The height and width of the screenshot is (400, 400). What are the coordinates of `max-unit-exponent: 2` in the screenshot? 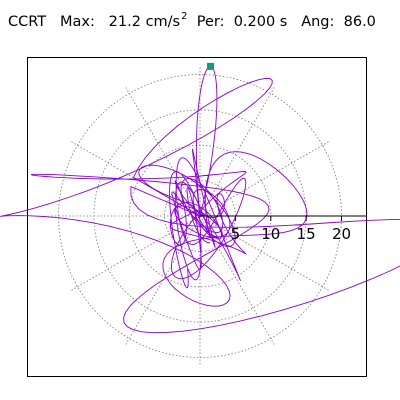 It's located at (184, 16).